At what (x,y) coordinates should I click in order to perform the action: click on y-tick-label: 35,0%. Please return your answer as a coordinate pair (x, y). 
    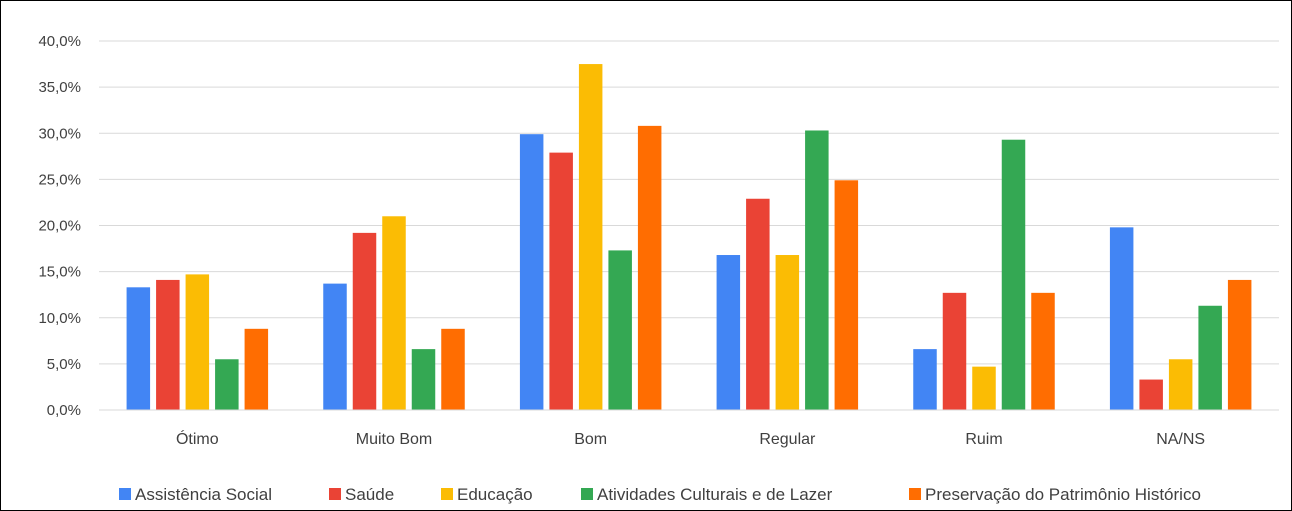
    Looking at the image, I should click on (59, 87).